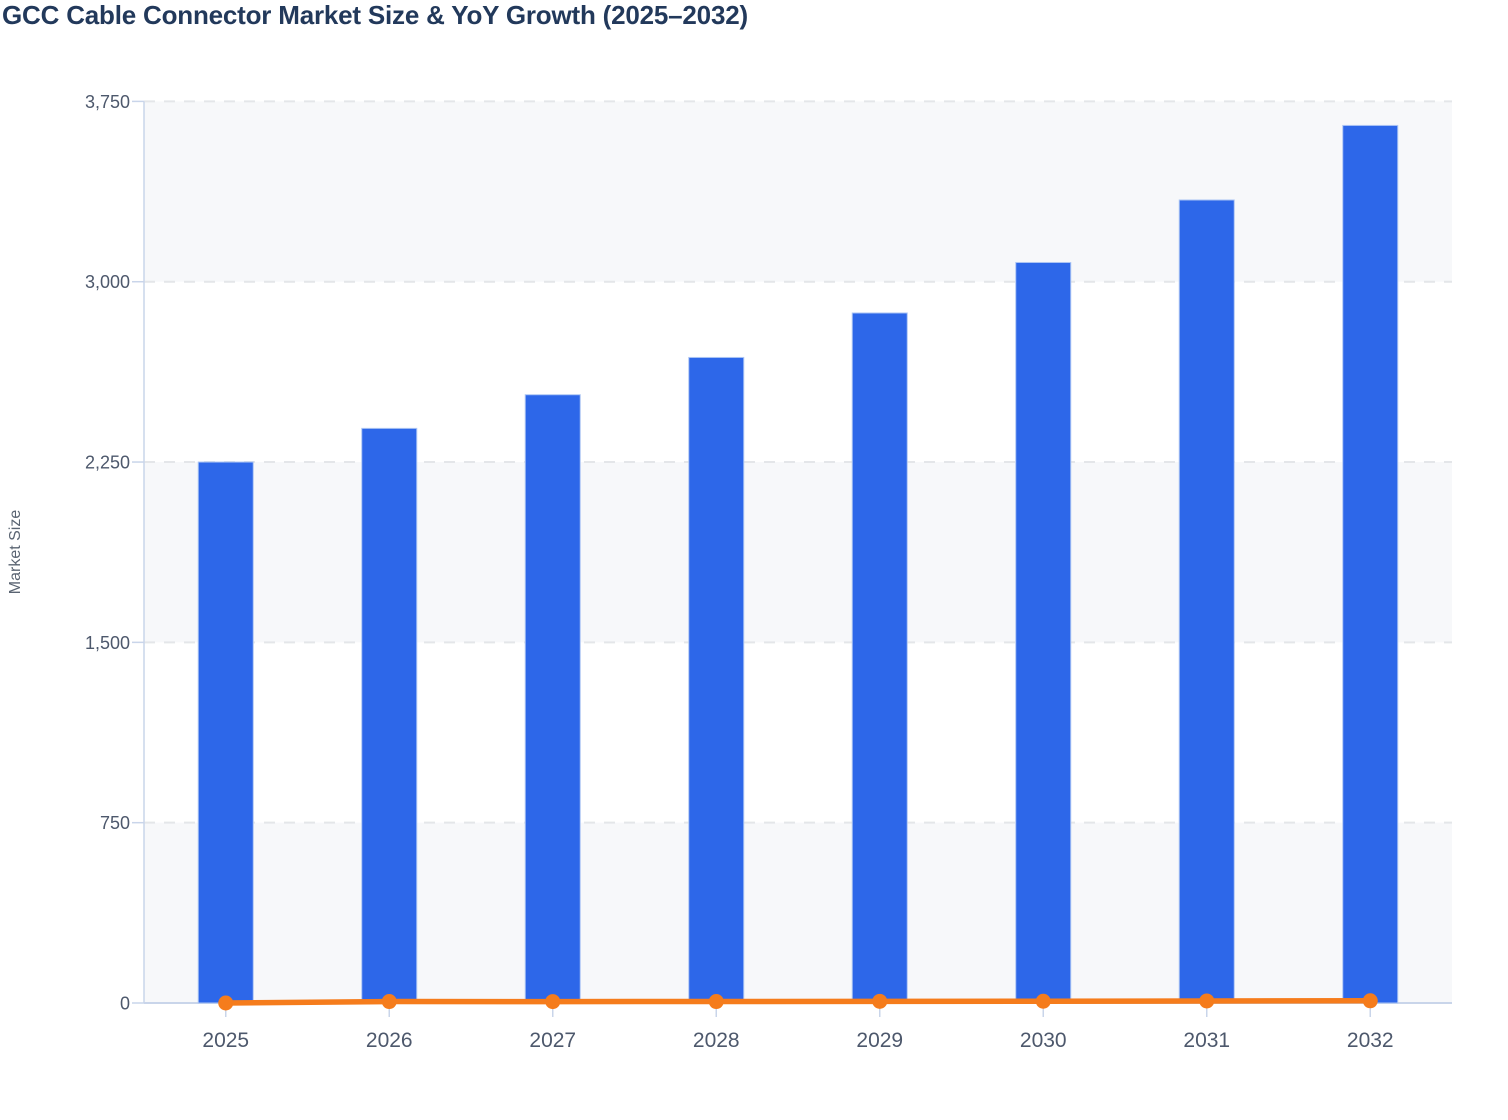 This screenshot has width=1508, height=1120. What do you see at coordinates (552, 1040) in the screenshot?
I see `x-tick-label: 2027` at bounding box center [552, 1040].